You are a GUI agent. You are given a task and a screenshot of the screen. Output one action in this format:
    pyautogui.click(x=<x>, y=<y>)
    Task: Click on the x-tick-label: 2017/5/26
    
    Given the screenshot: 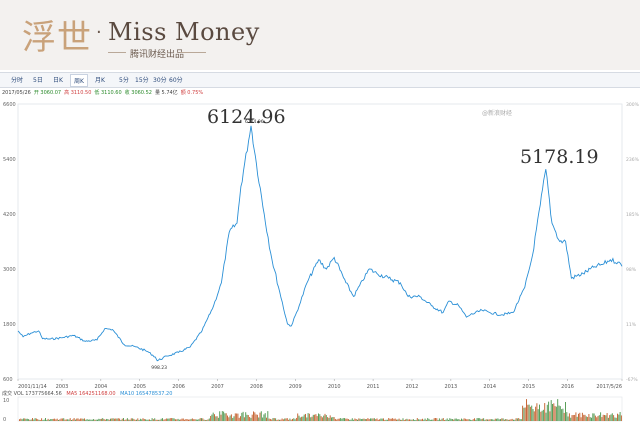 What is the action you would take?
    pyautogui.click(x=609, y=387)
    